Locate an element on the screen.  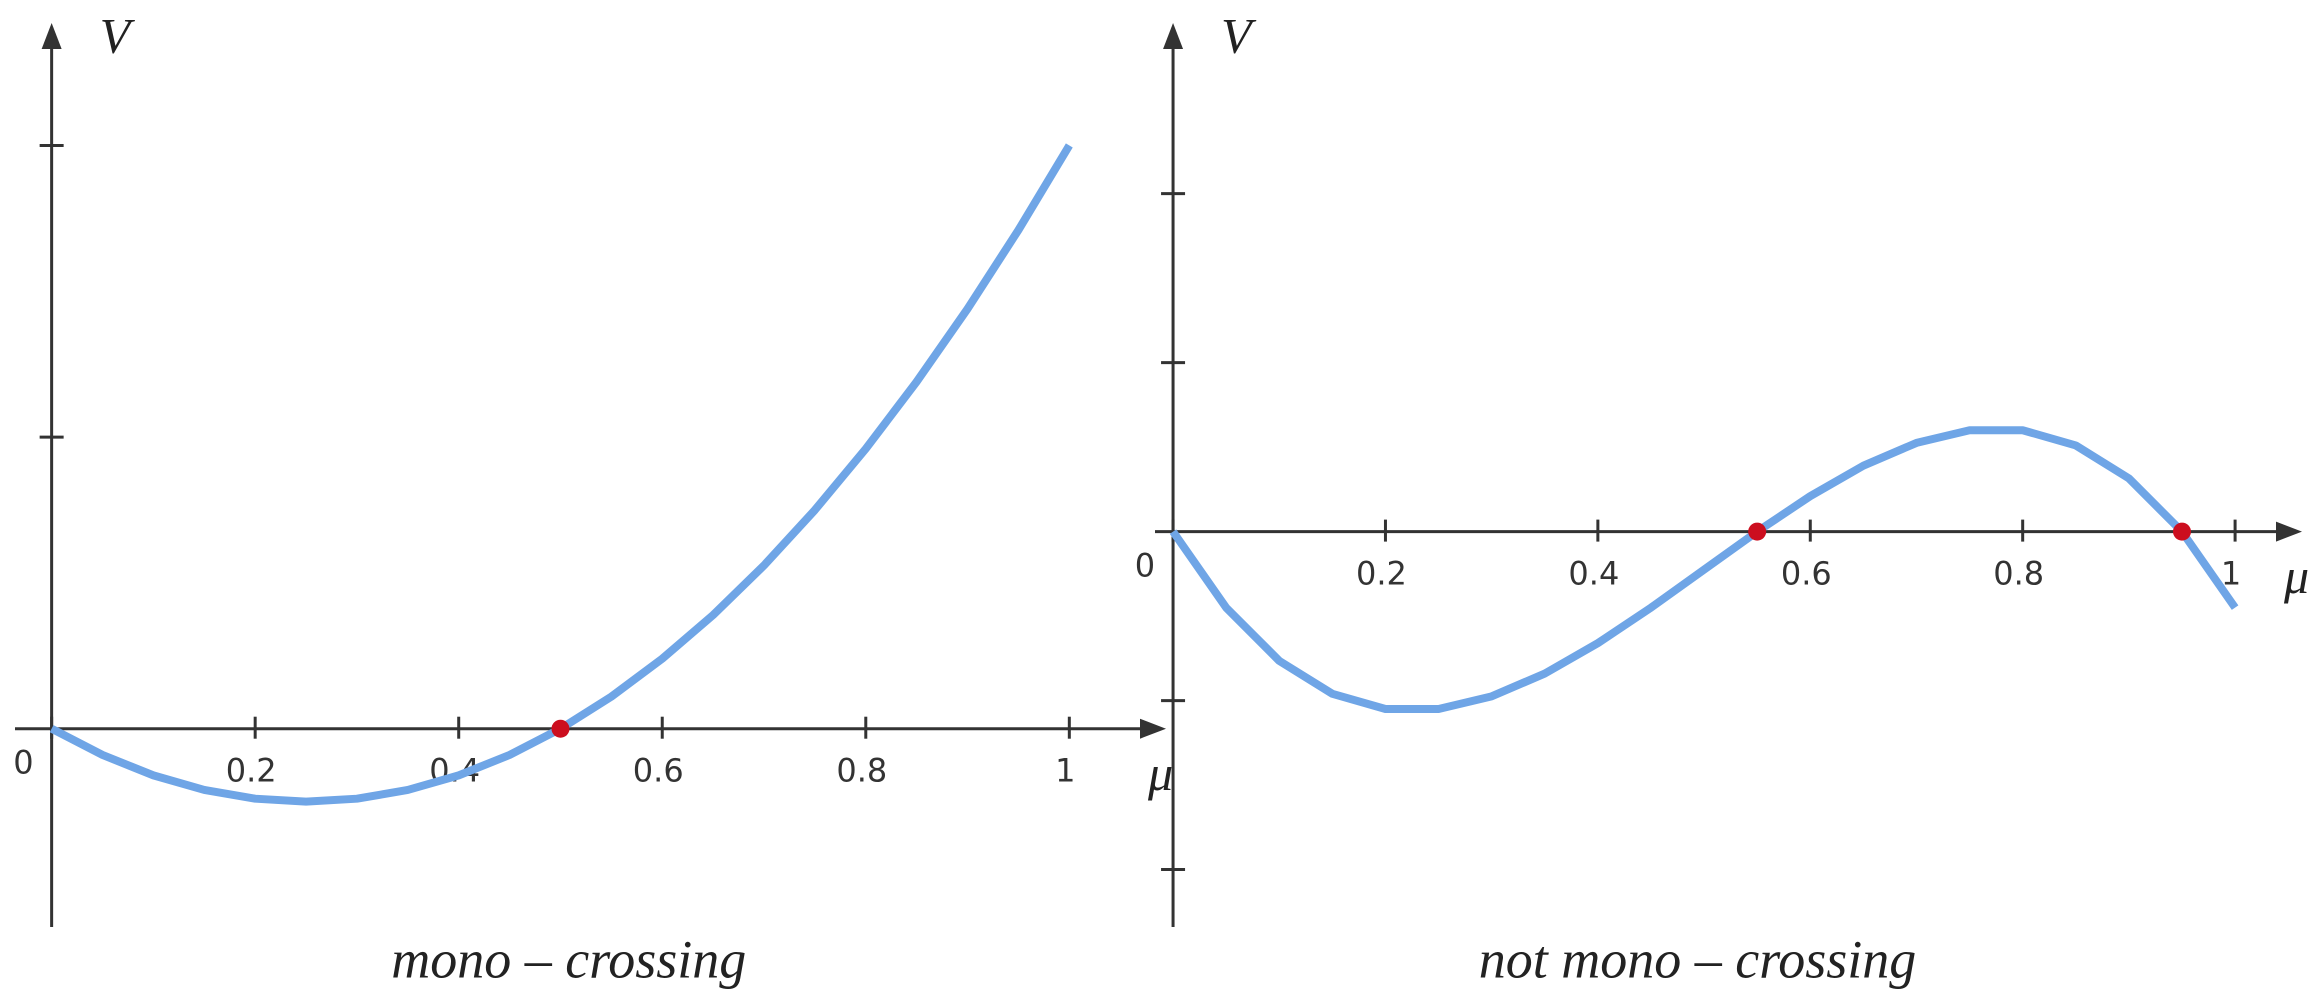
x-tick-label: 0.4 is located at coordinates (1593, 574).